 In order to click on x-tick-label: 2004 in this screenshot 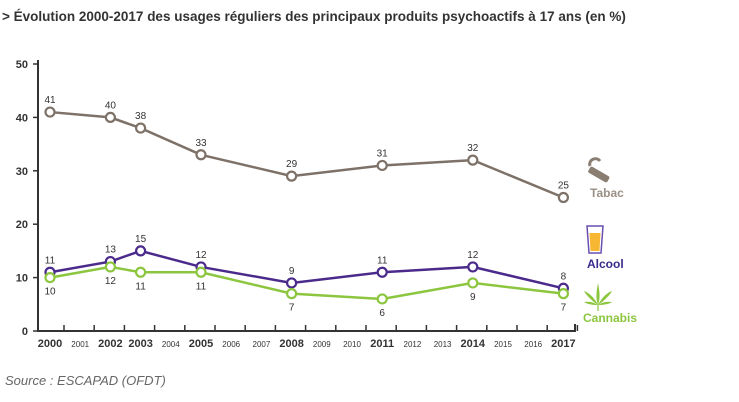, I will do `click(171, 344)`.